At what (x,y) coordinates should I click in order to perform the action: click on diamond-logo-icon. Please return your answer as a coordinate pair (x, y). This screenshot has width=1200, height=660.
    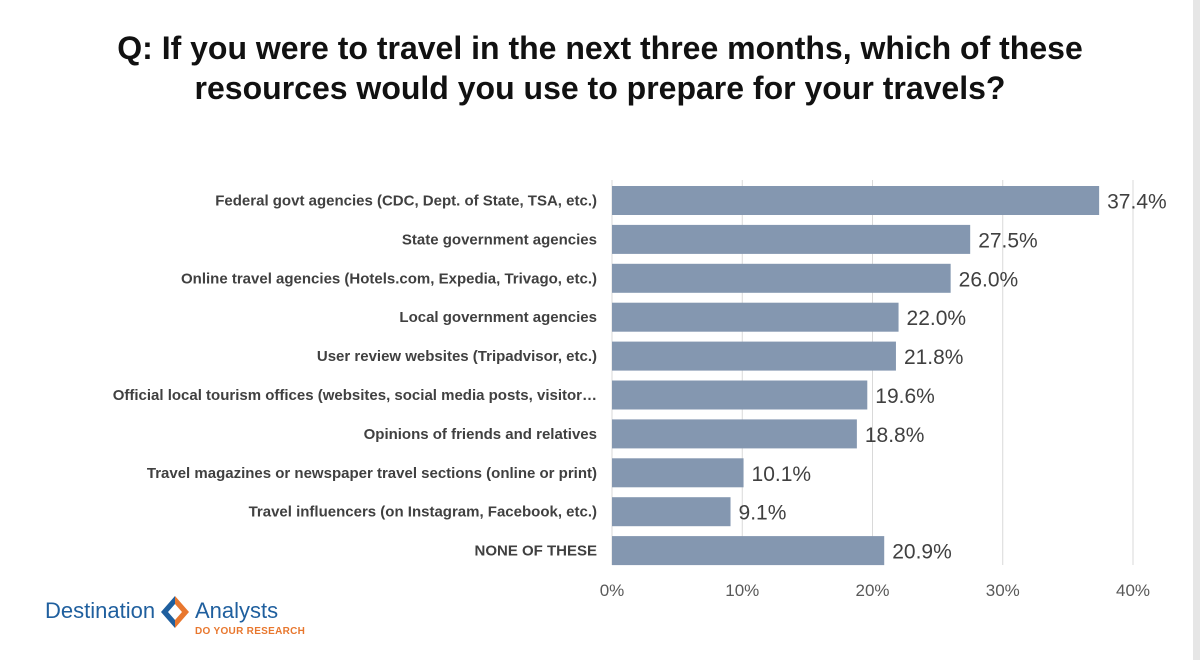
    Looking at the image, I should click on (175, 612).